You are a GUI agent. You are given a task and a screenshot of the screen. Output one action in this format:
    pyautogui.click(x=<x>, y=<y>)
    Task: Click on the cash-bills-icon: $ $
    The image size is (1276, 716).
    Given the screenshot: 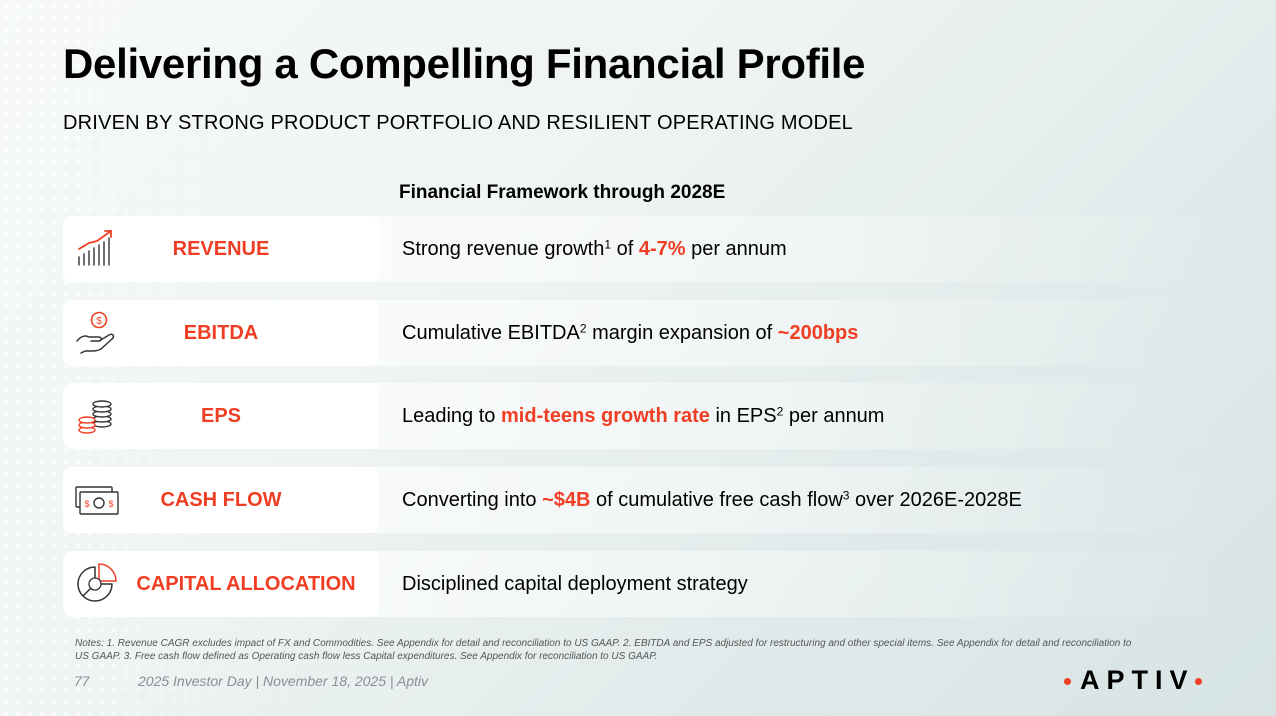 What is the action you would take?
    pyautogui.click(x=97, y=500)
    